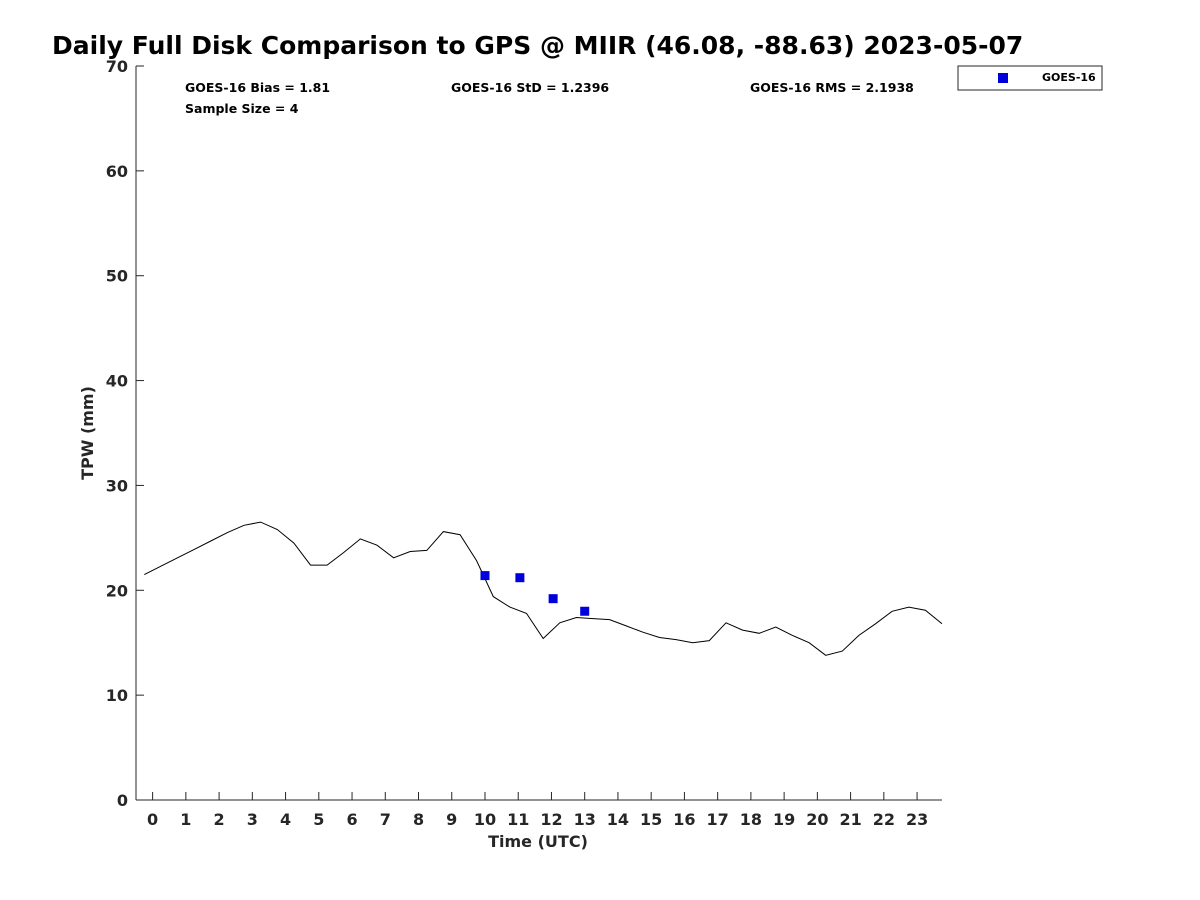 Image resolution: width=1200 pixels, height=900 pixels. Describe the element at coordinates (219, 819) in the screenshot. I see `x-tick-label: 2` at that location.